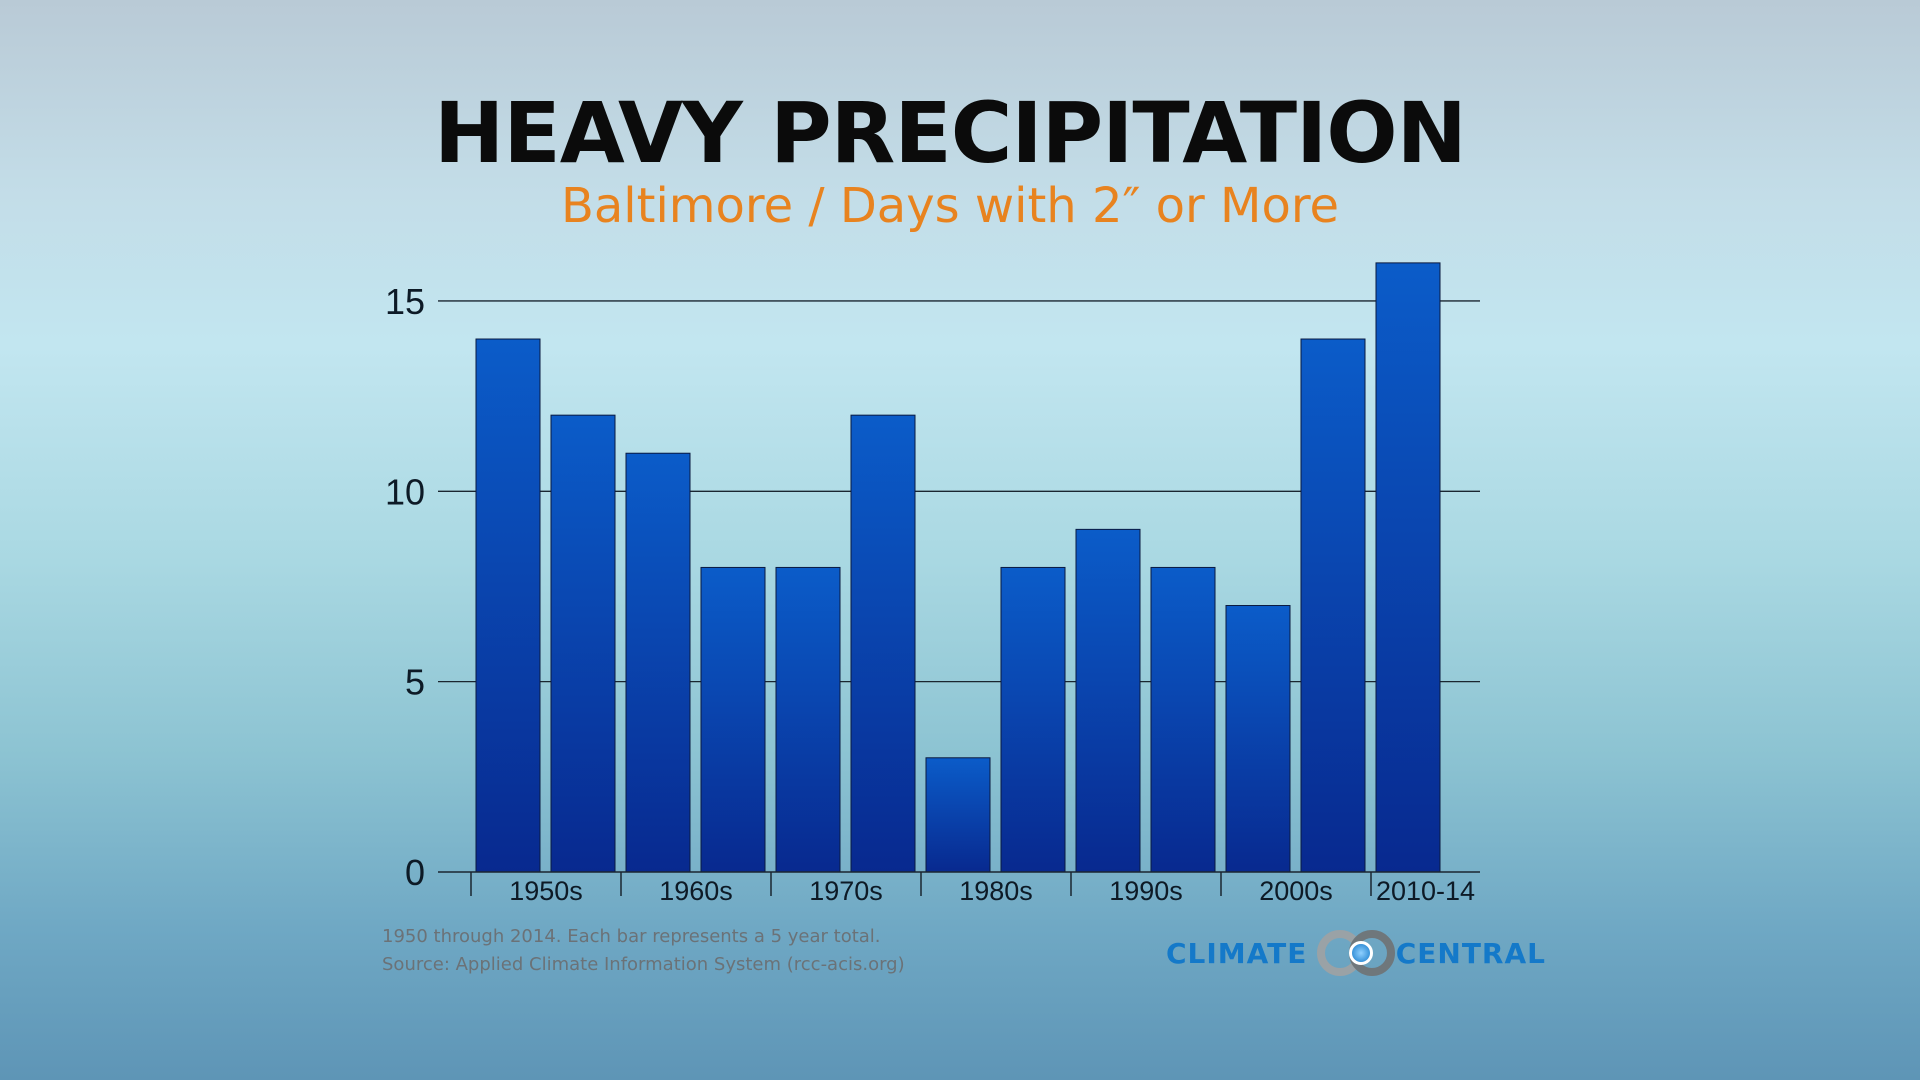  What do you see at coordinates (1296, 891) in the screenshot?
I see `x-tick-label: 2000s` at bounding box center [1296, 891].